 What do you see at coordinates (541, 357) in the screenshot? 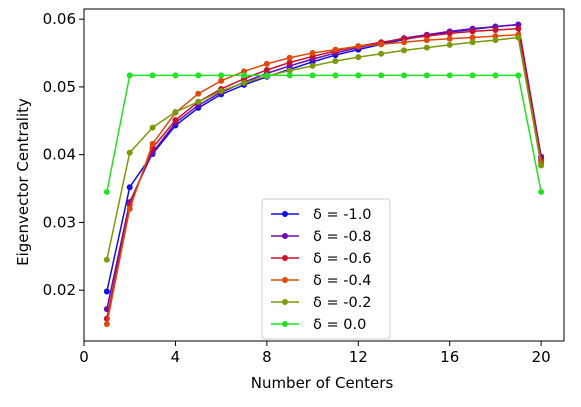
I see `x-tick-label: 20` at bounding box center [541, 357].